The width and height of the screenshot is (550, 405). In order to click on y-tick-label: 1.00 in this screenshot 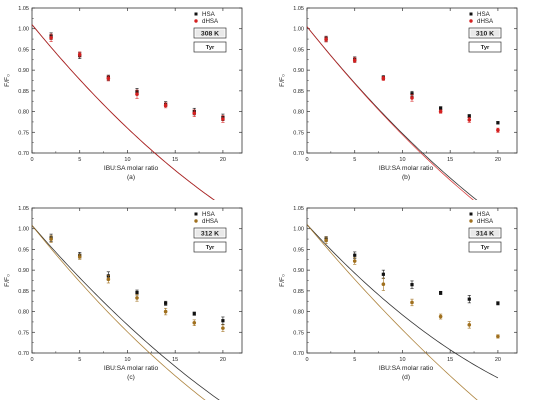, I will do `click(298, 230)`.